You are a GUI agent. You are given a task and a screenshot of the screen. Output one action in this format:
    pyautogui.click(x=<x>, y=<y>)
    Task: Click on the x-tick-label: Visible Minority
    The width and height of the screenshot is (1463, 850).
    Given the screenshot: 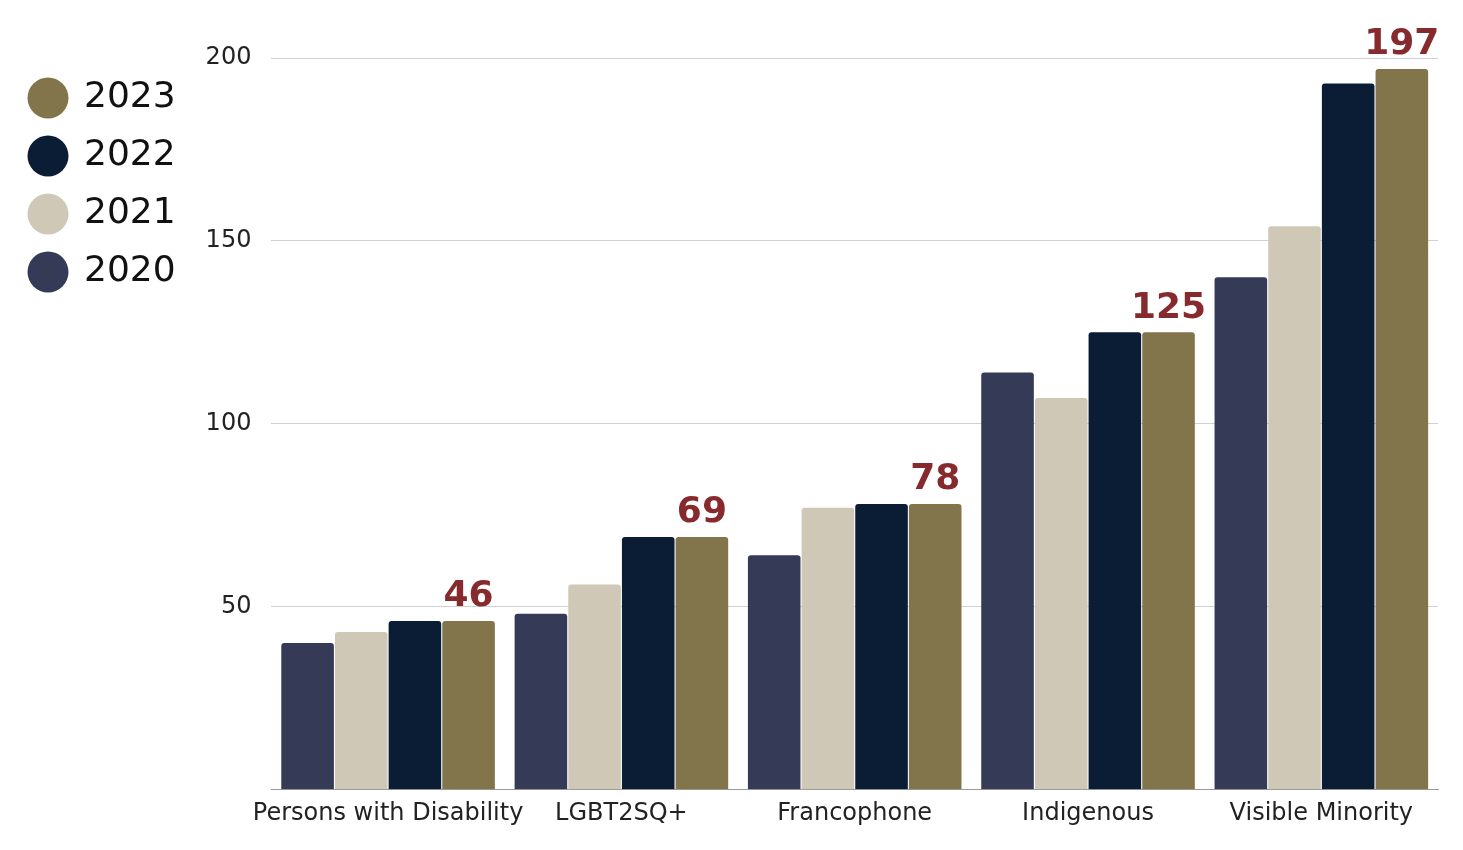 What is the action you would take?
    pyautogui.click(x=1321, y=811)
    